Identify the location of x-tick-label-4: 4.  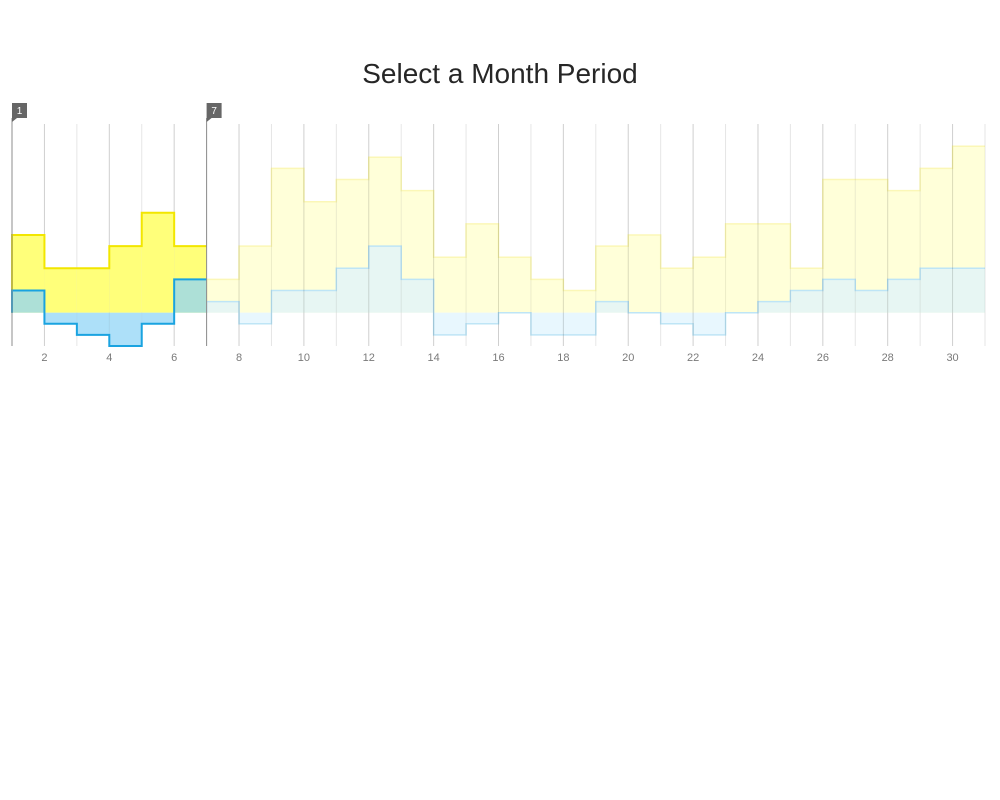
(109, 358).